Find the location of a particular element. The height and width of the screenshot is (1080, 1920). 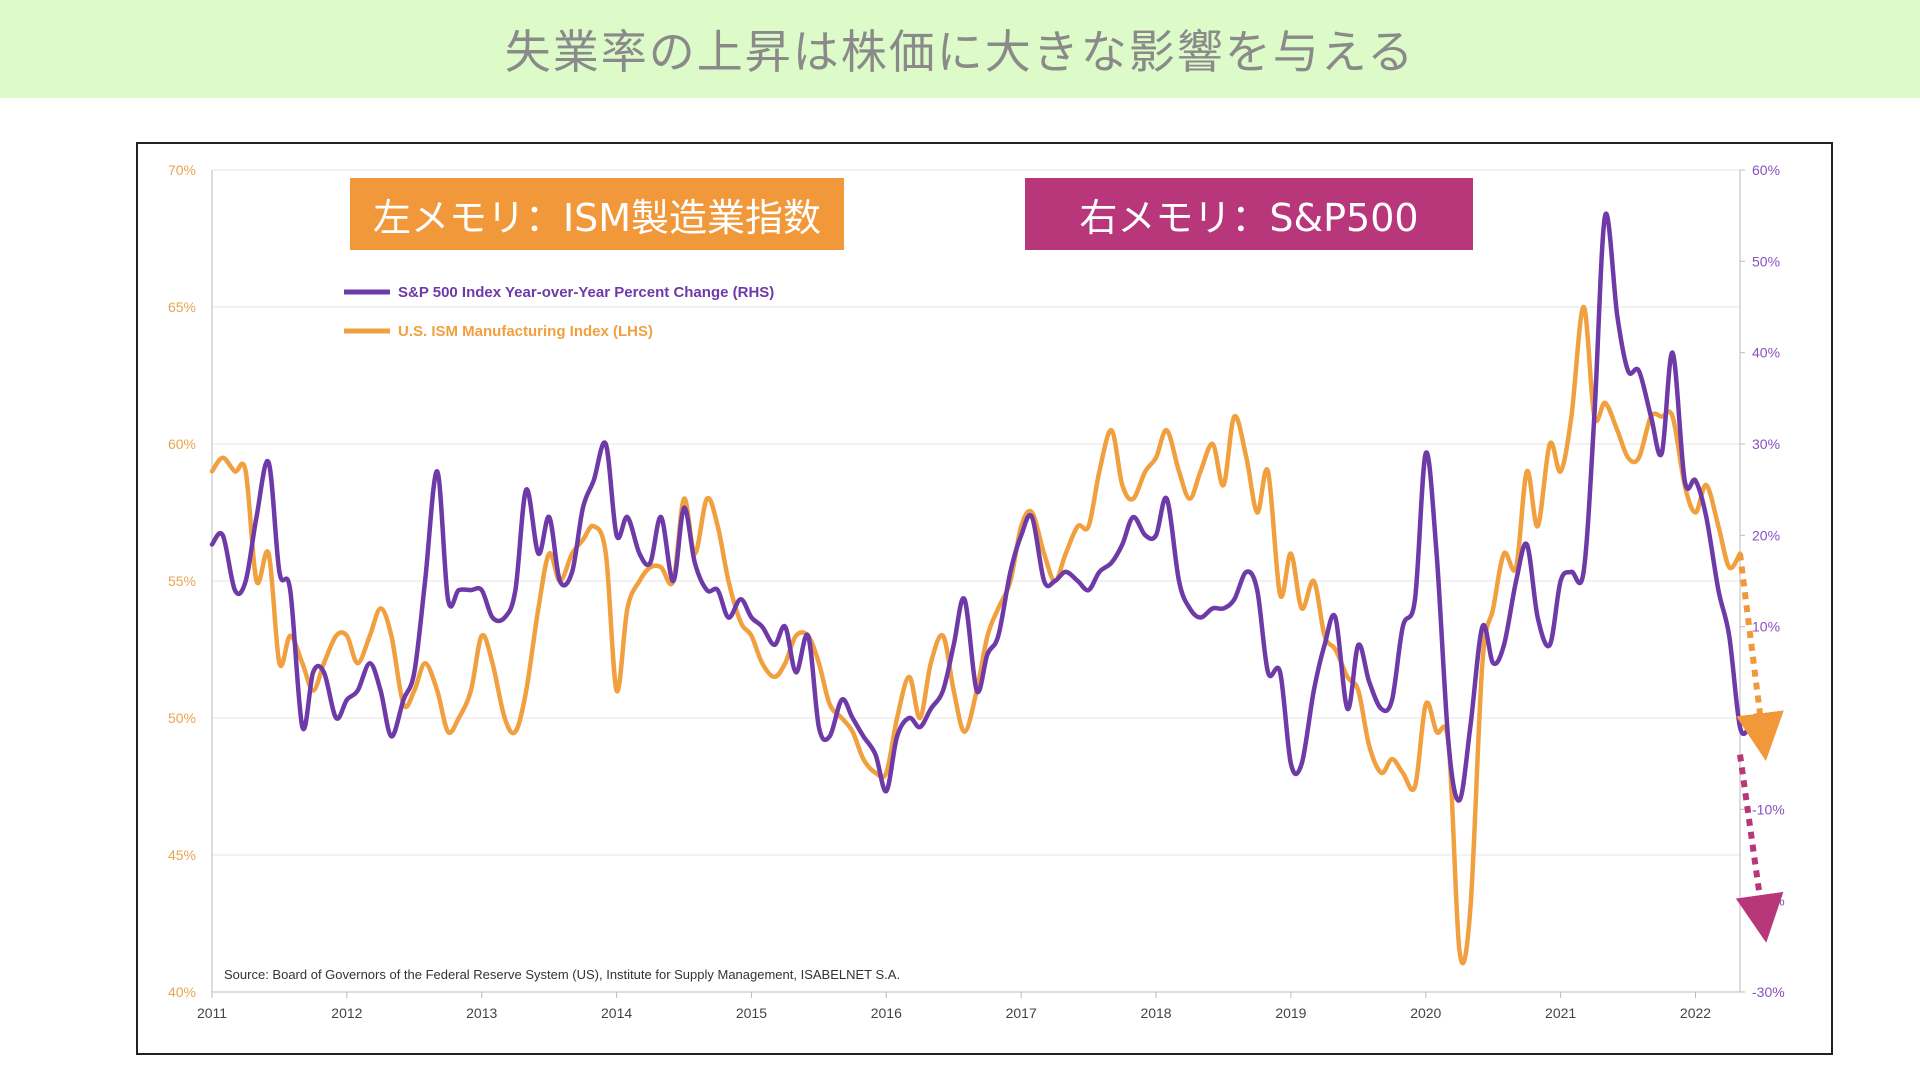

x-axis-tick-label: 2018 is located at coordinates (1155, 1013).